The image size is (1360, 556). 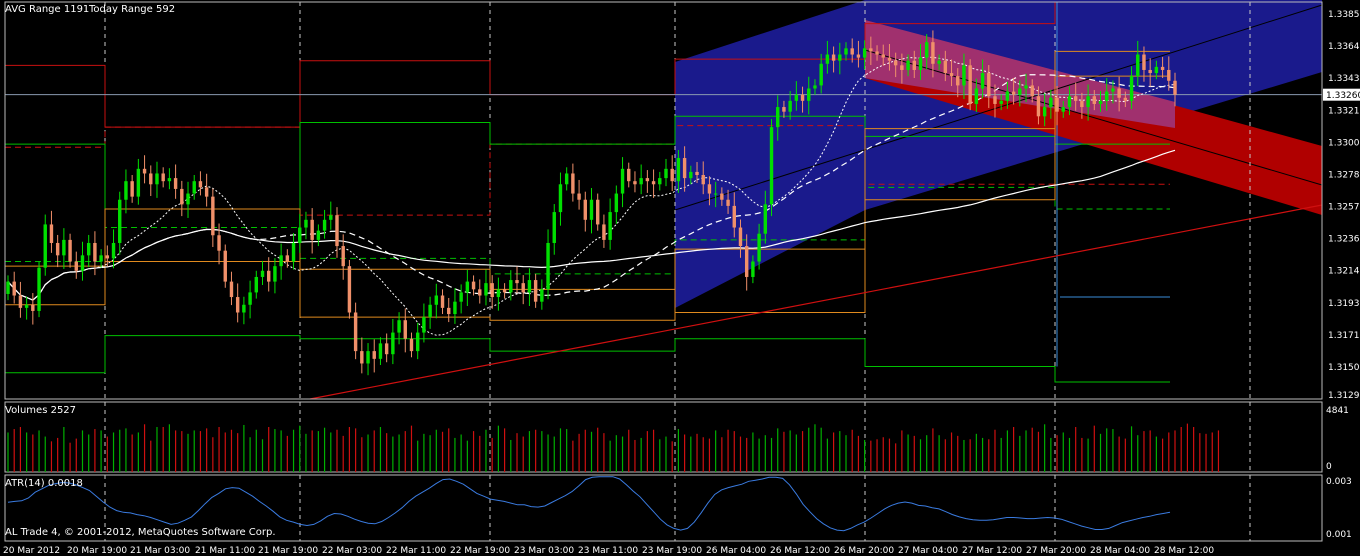 What do you see at coordinates (1020, 74) in the screenshot?
I see `magenta-channel` at bounding box center [1020, 74].